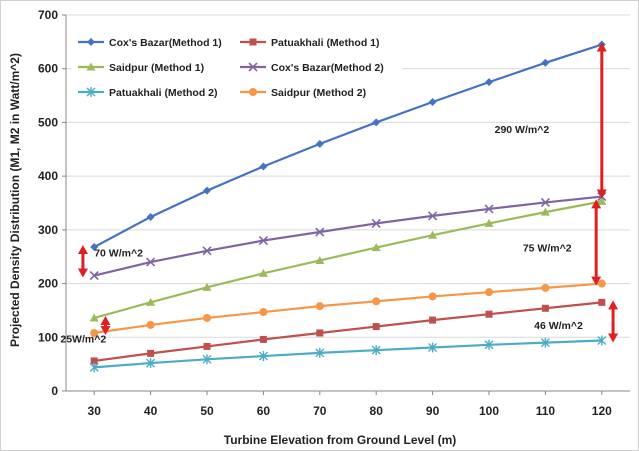 This screenshot has width=639, height=451. Describe the element at coordinates (327, 68) in the screenshot. I see `legend-item-4-label: Cox's Bazar(Method 2)` at that location.